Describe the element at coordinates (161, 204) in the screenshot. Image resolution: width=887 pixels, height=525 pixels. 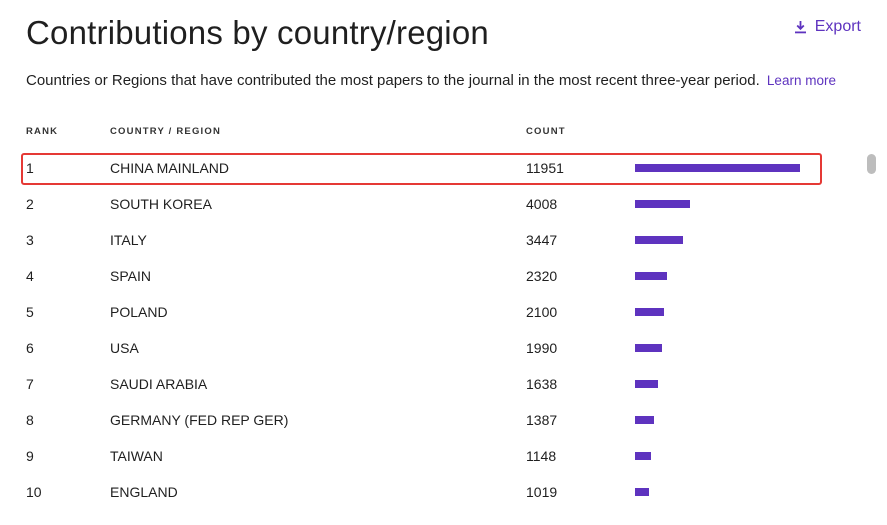
I see `row-country: SOUTH KOREA` at that location.